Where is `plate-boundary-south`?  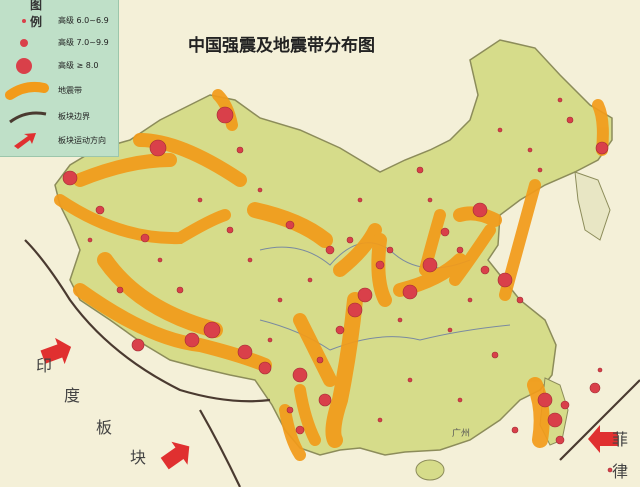
plate-boundary-south is located at coordinates (220, 448).